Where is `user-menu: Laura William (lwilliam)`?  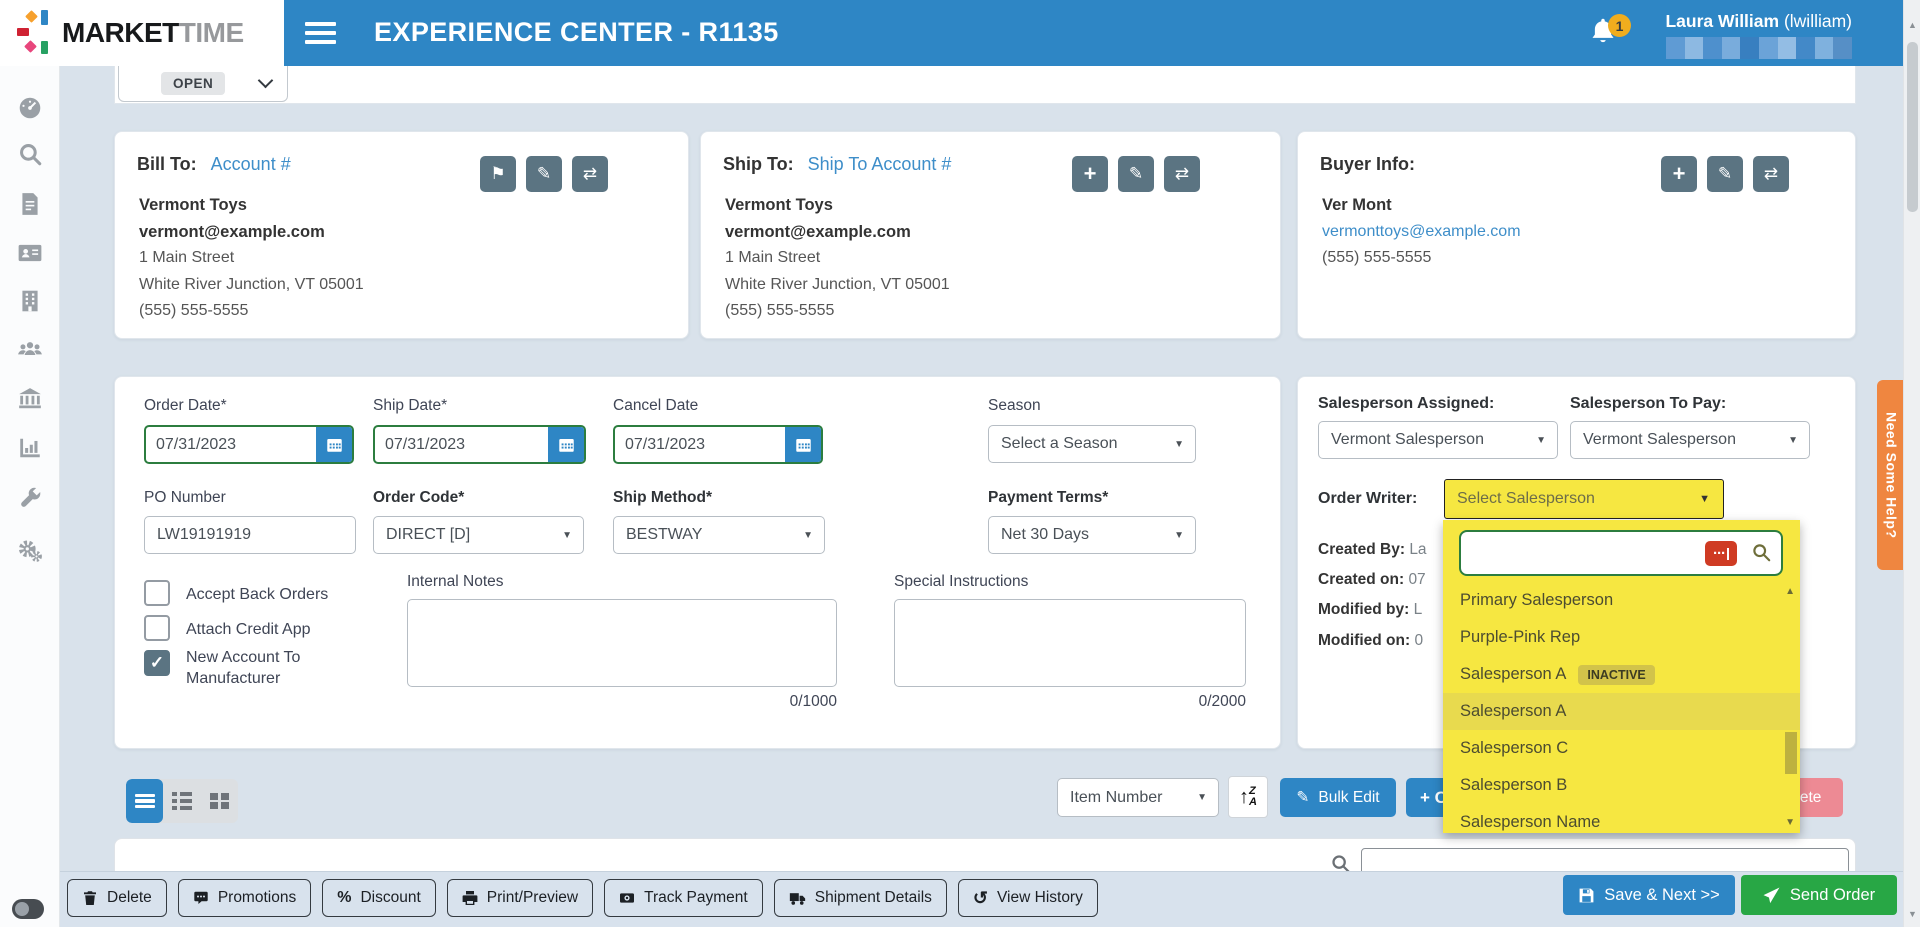
user-menu: Laura William (lwilliam) is located at coordinates (1758, 21).